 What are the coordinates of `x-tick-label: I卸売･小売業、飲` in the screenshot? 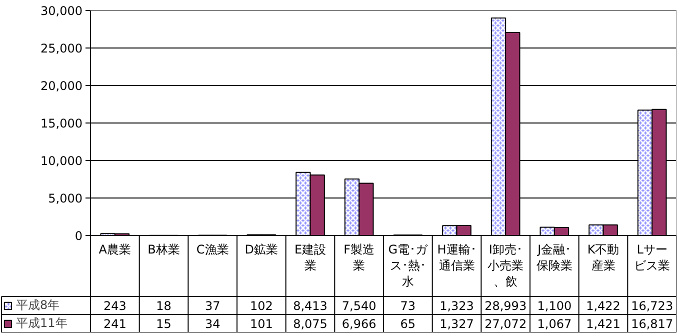 It's located at (506, 265).